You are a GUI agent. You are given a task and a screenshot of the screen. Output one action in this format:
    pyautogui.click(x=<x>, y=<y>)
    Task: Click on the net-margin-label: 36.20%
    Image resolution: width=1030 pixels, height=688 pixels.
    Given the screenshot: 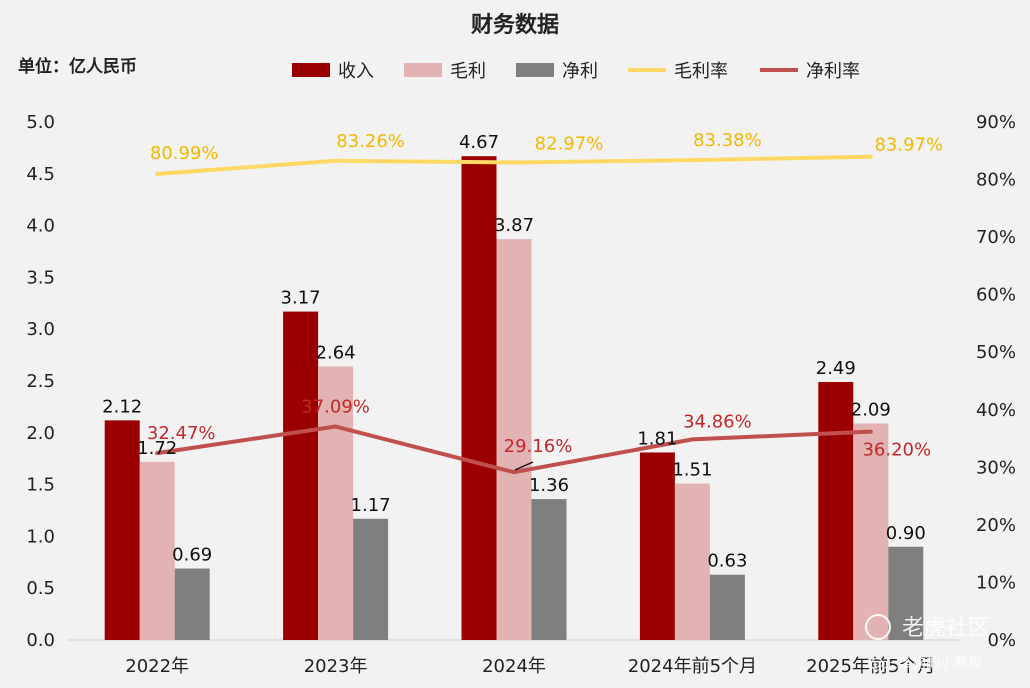 What is the action you would take?
    pyautogui.click(x=896, y=450)
    